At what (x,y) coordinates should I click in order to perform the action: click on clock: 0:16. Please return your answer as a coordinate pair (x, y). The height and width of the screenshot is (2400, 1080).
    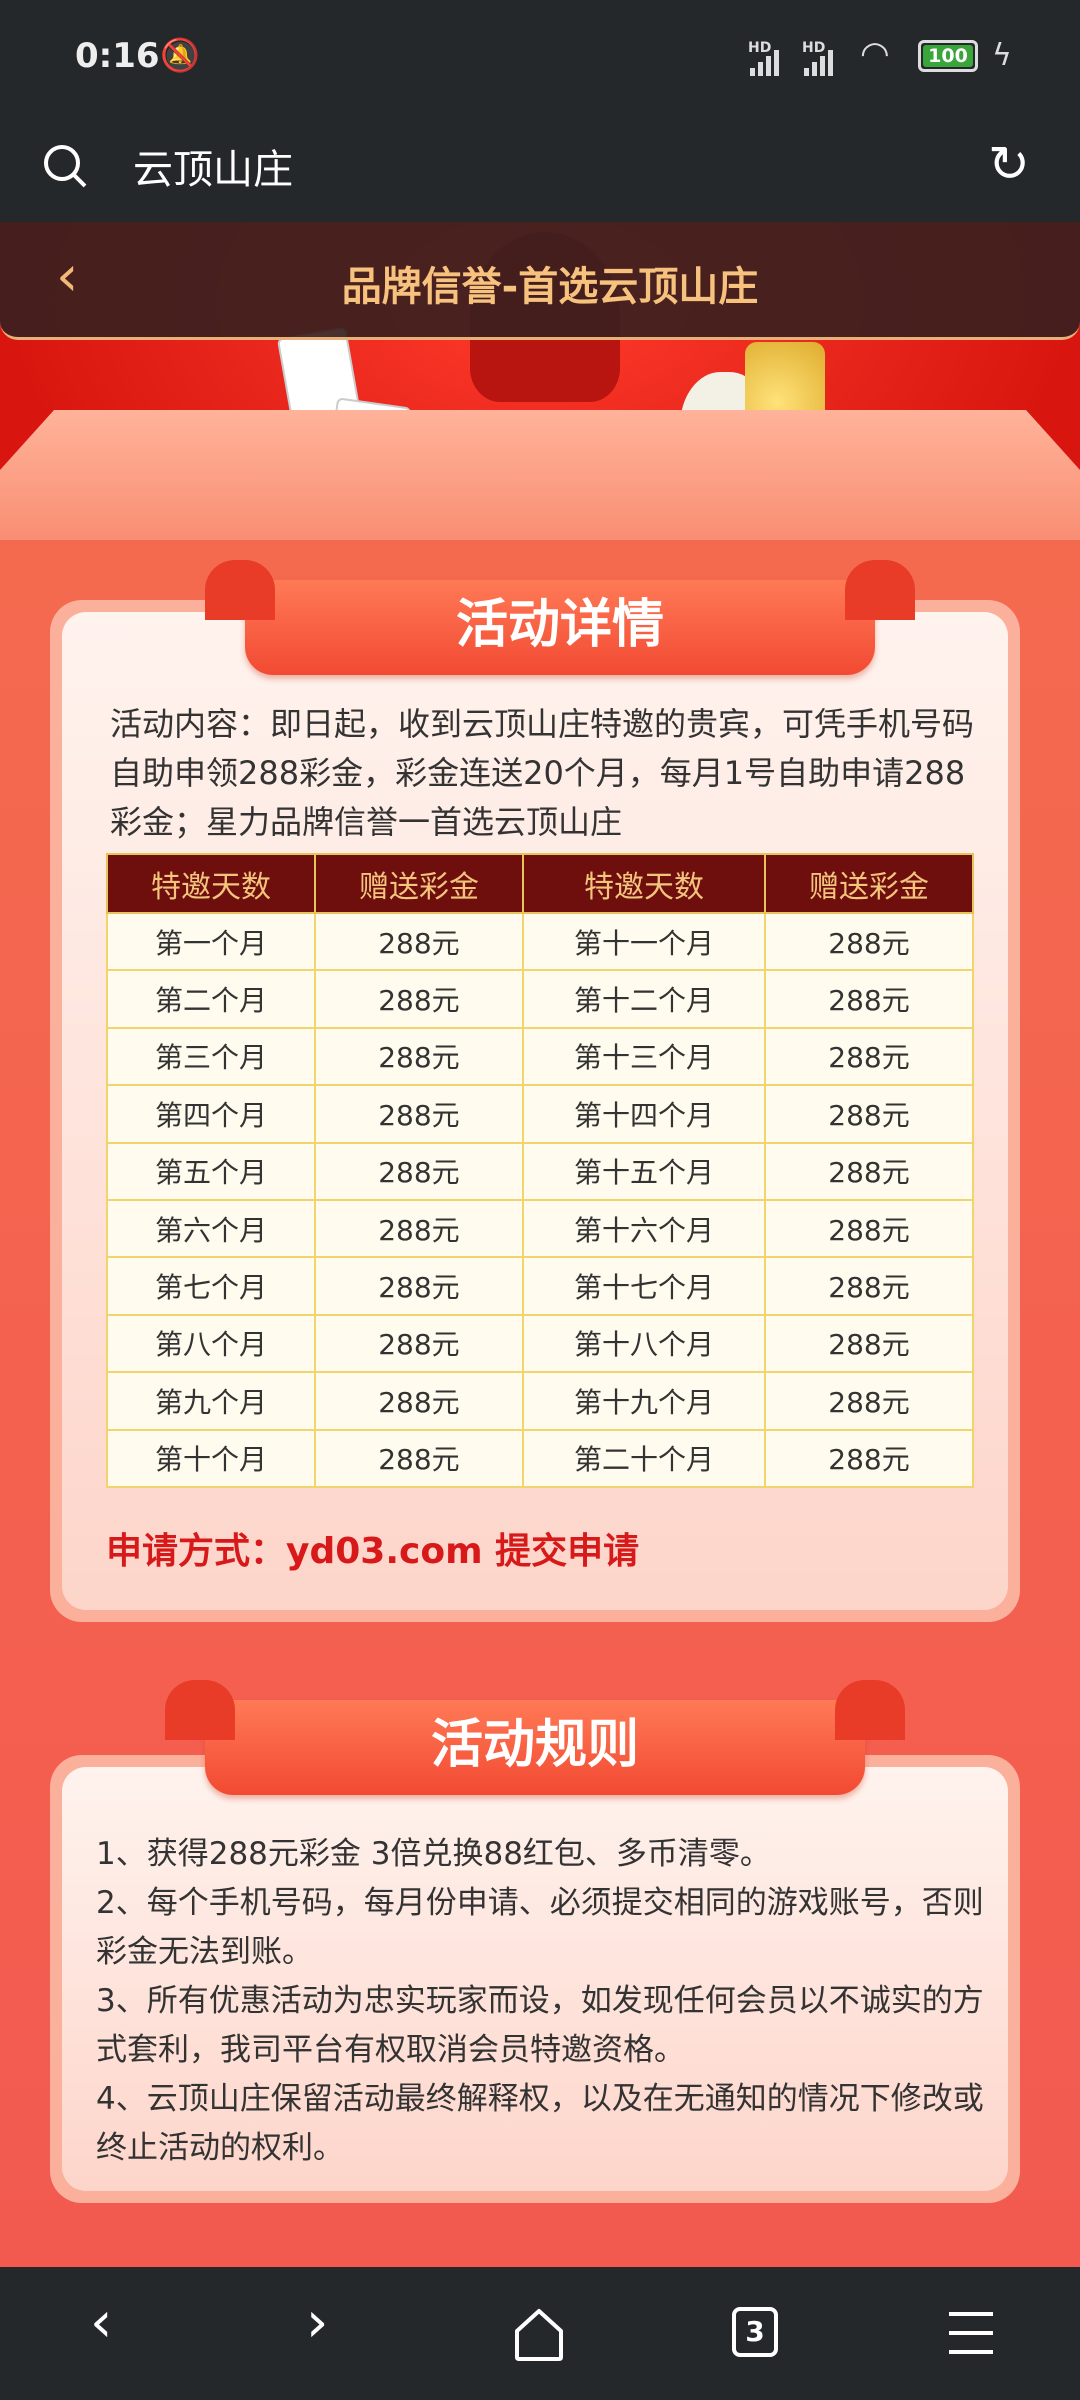
    Looking at the image, I should click on (117, 56).